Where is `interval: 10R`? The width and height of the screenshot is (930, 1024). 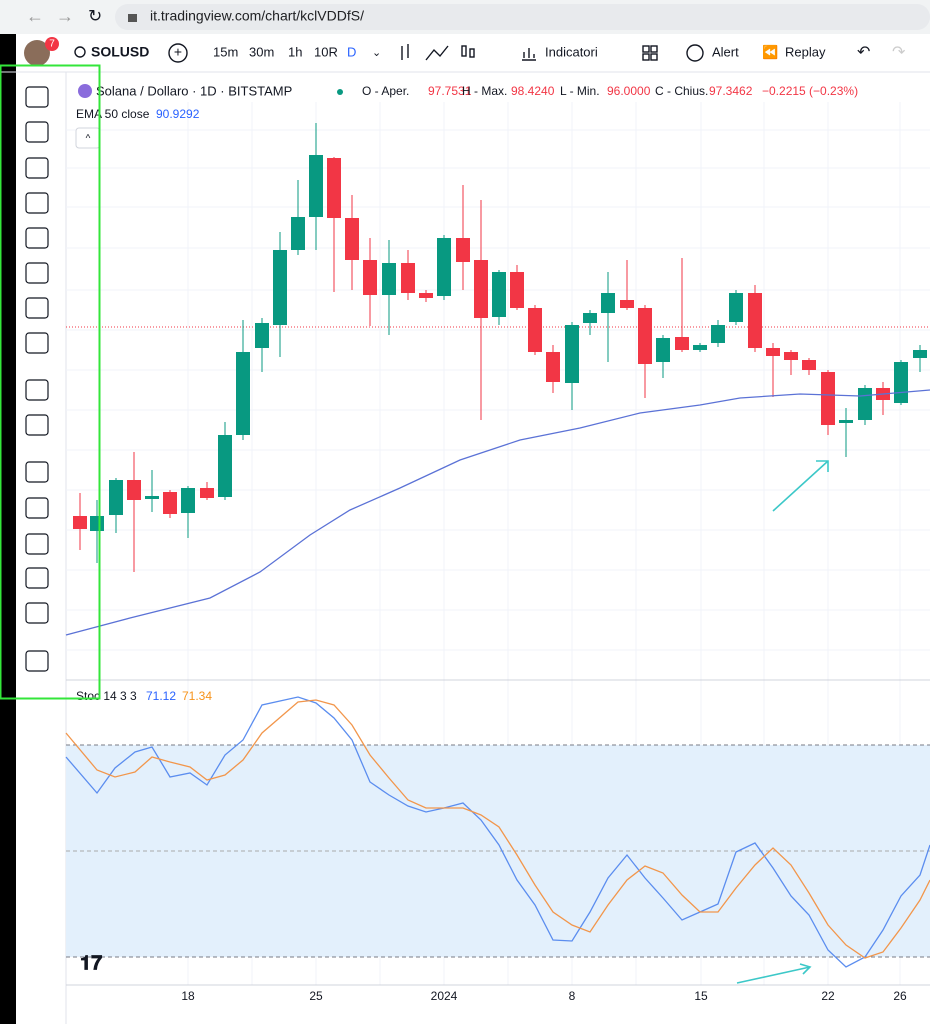 interval: 10R is located at coordinates (326, 51).